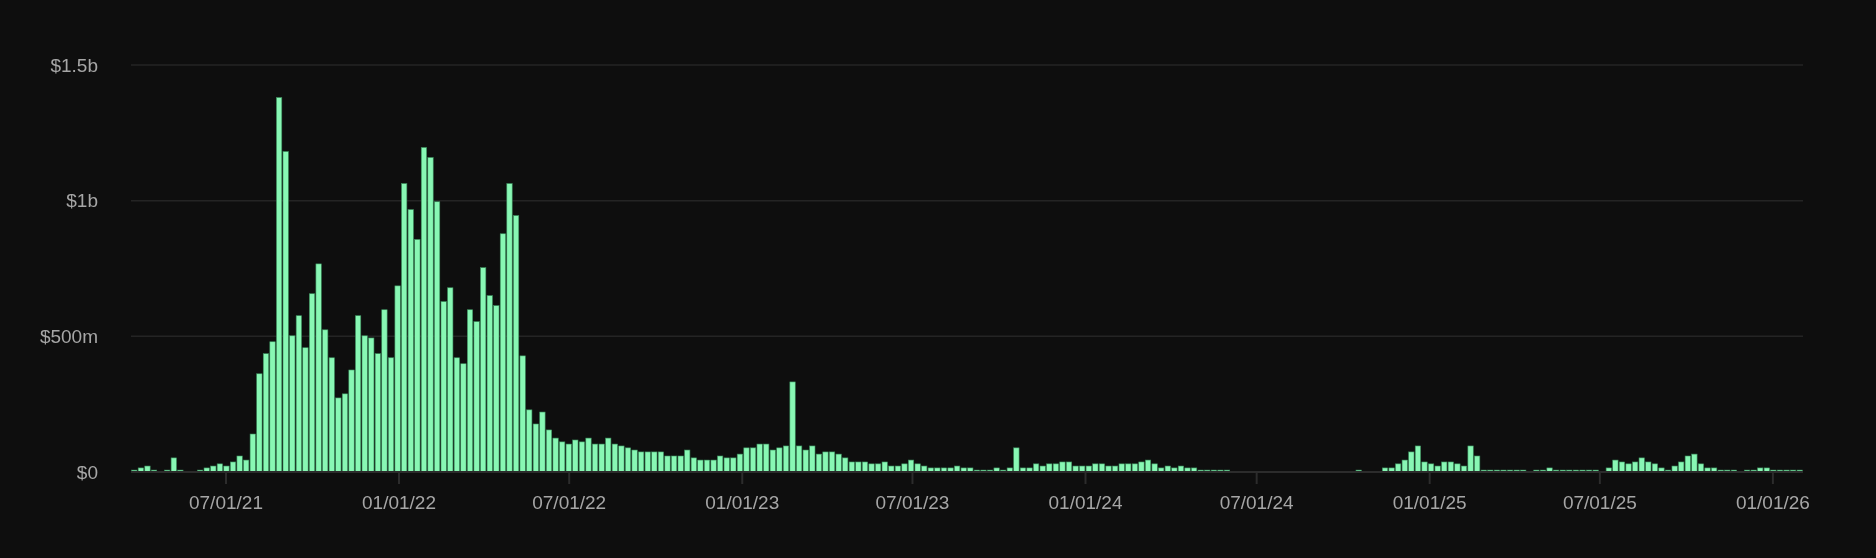 The image size is (1876, 558). Describe the element at coordinates (569, 502) in the screenshot. I see `x-tick-label: 07/01/22` at that location.